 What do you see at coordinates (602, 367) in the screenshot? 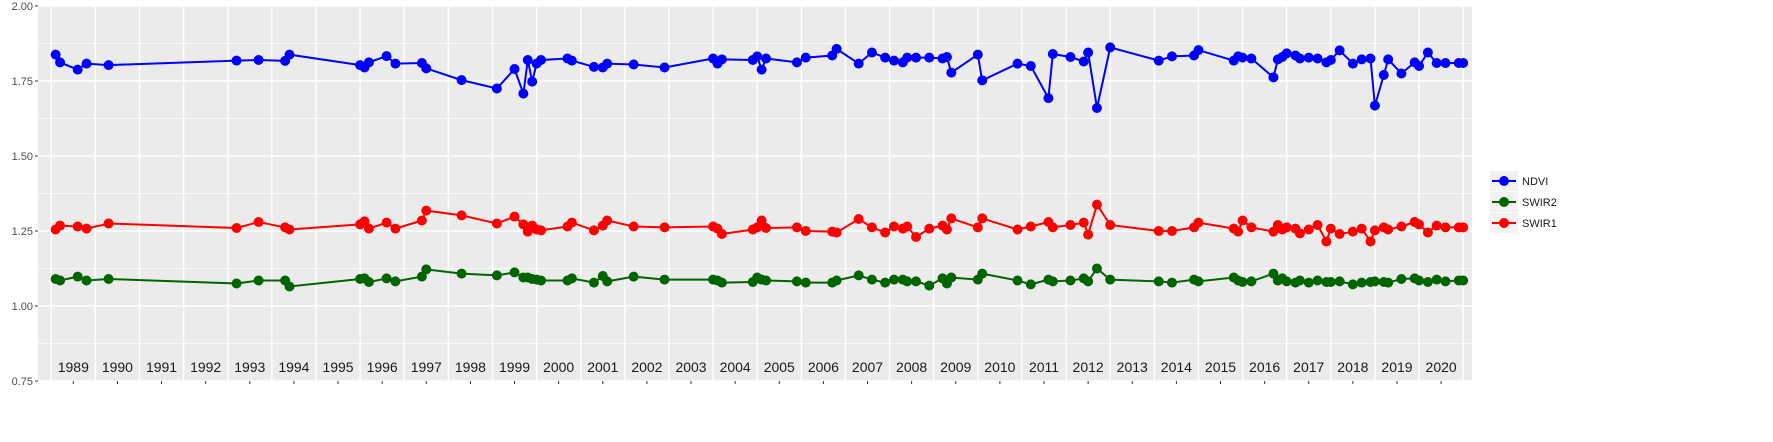
I see `x-tick-label: 2001` at bounding box center [602, 367].